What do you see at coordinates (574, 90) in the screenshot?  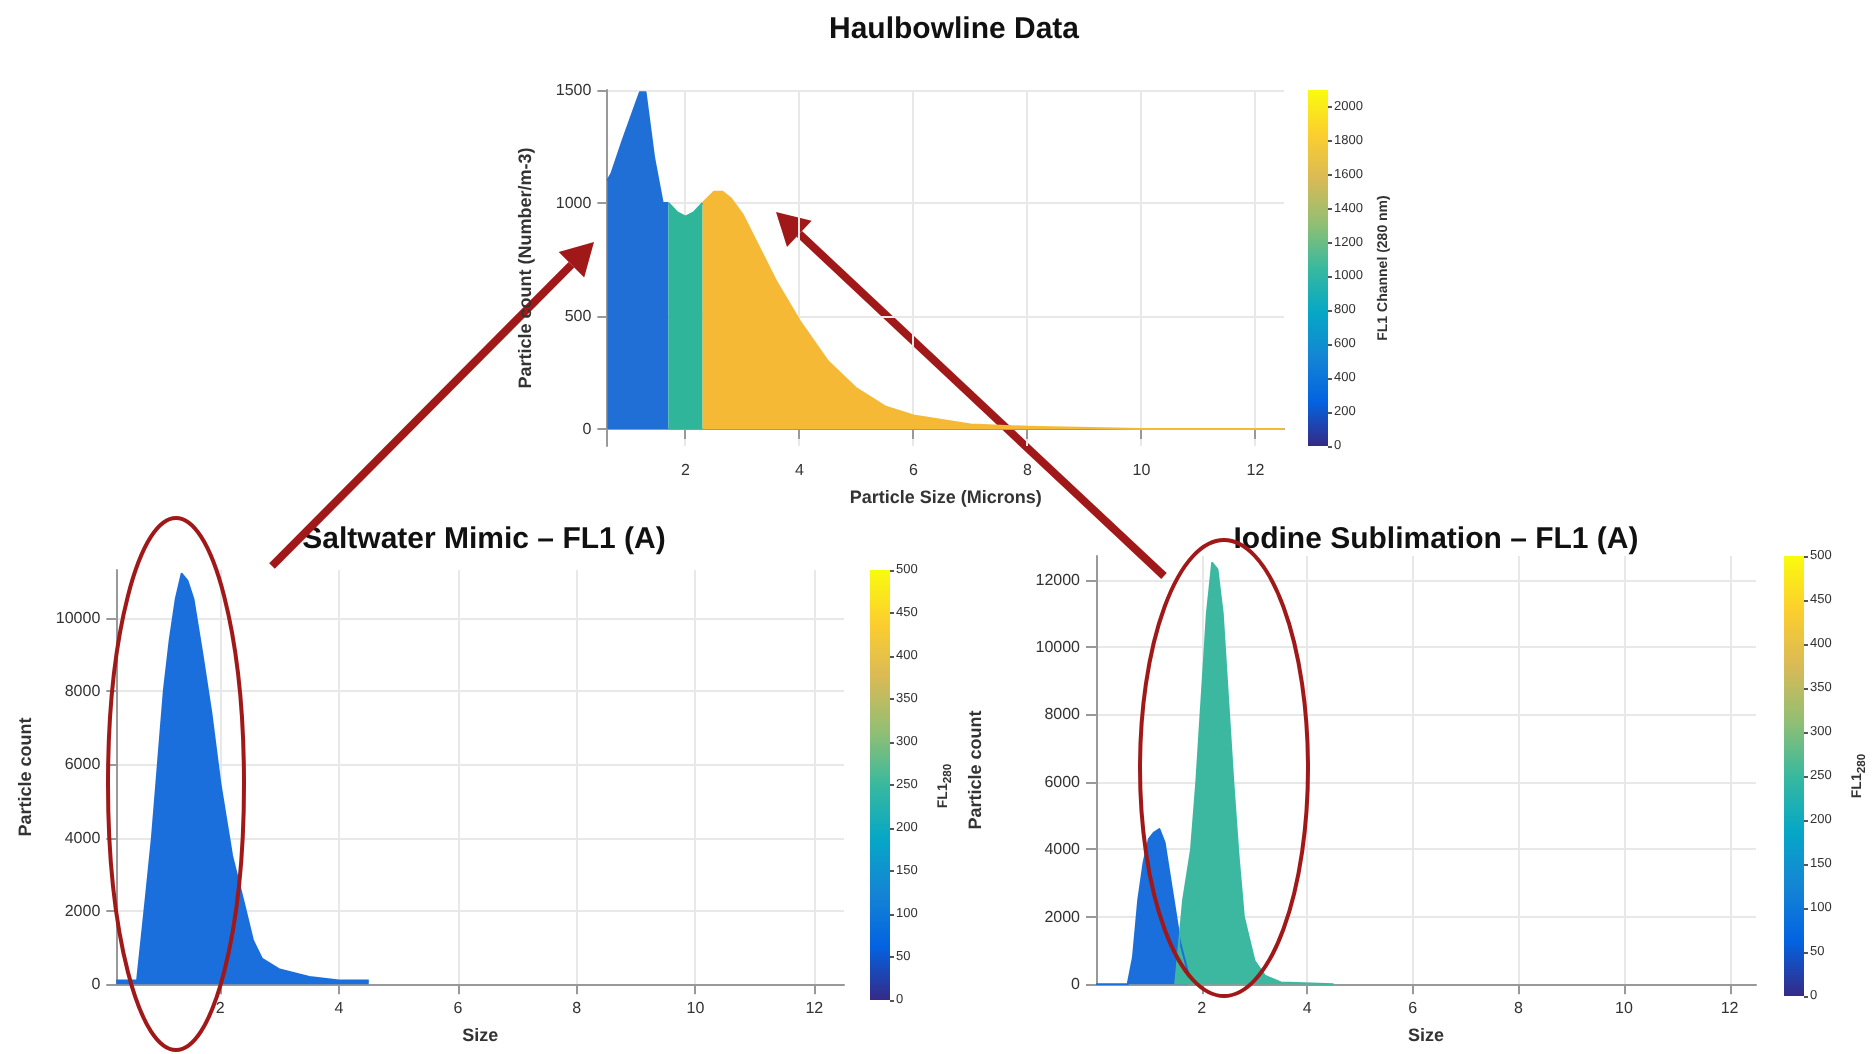 I see `y-tick-label: 1500` at bounding box center [574, 90].